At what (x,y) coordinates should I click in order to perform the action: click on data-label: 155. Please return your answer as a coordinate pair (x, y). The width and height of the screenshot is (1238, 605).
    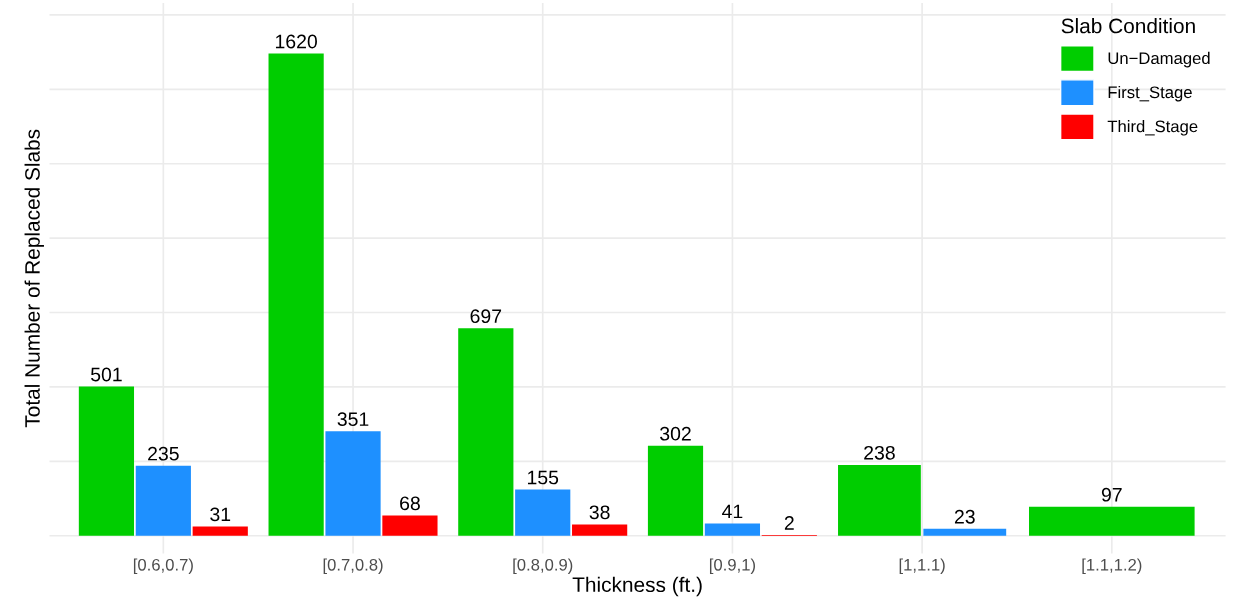
    Looking at the image, I should click on (543, 477).